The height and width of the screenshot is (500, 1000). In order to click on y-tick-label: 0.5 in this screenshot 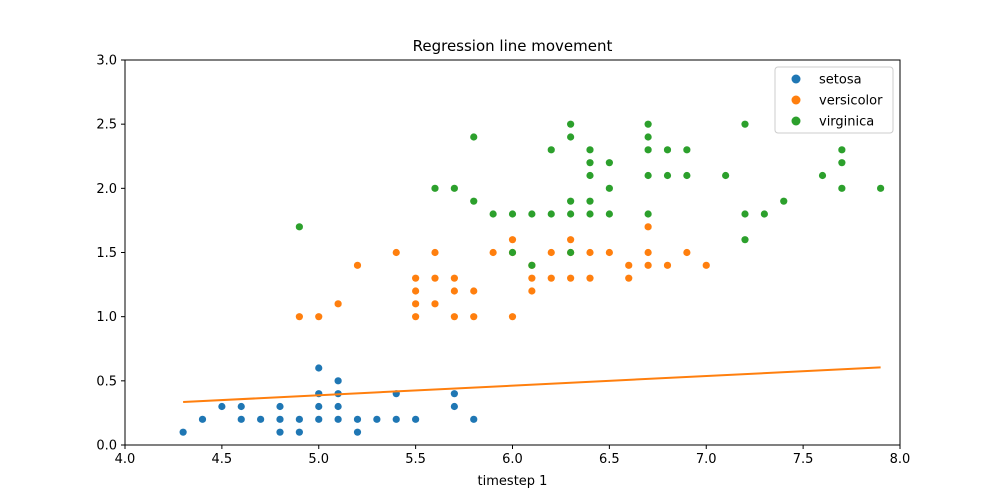, I will do `click(106, 381)`.